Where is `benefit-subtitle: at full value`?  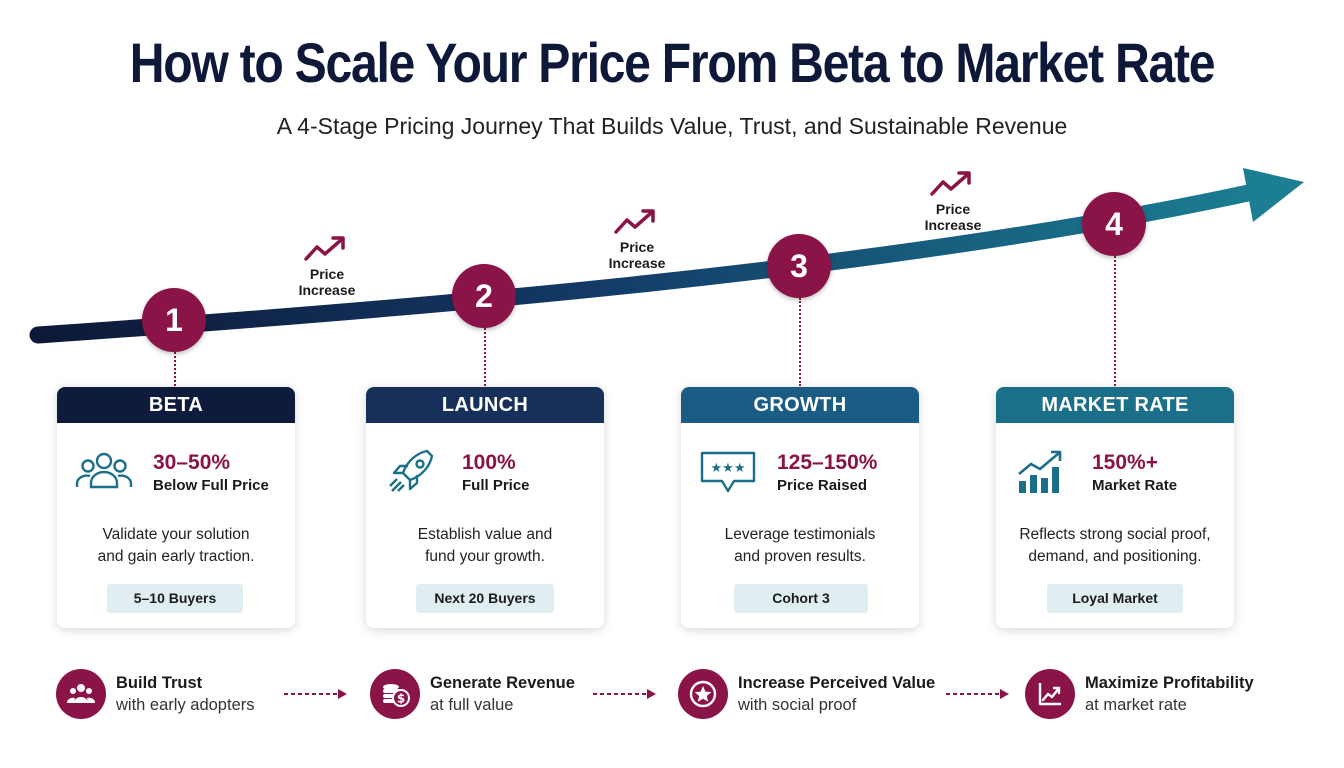
benefit-subtitle: at full value is located at coordinates (472, 705).